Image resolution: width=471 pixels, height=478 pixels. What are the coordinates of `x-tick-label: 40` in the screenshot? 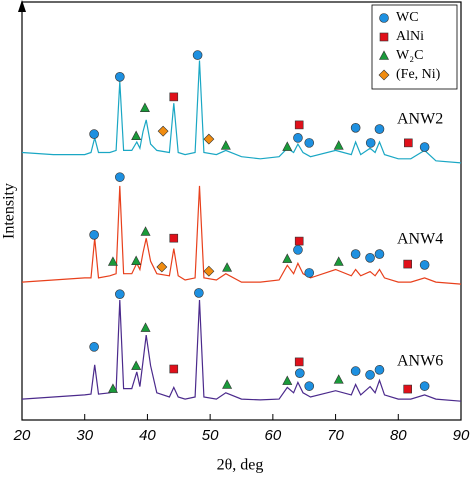 It's located at (147, 435).